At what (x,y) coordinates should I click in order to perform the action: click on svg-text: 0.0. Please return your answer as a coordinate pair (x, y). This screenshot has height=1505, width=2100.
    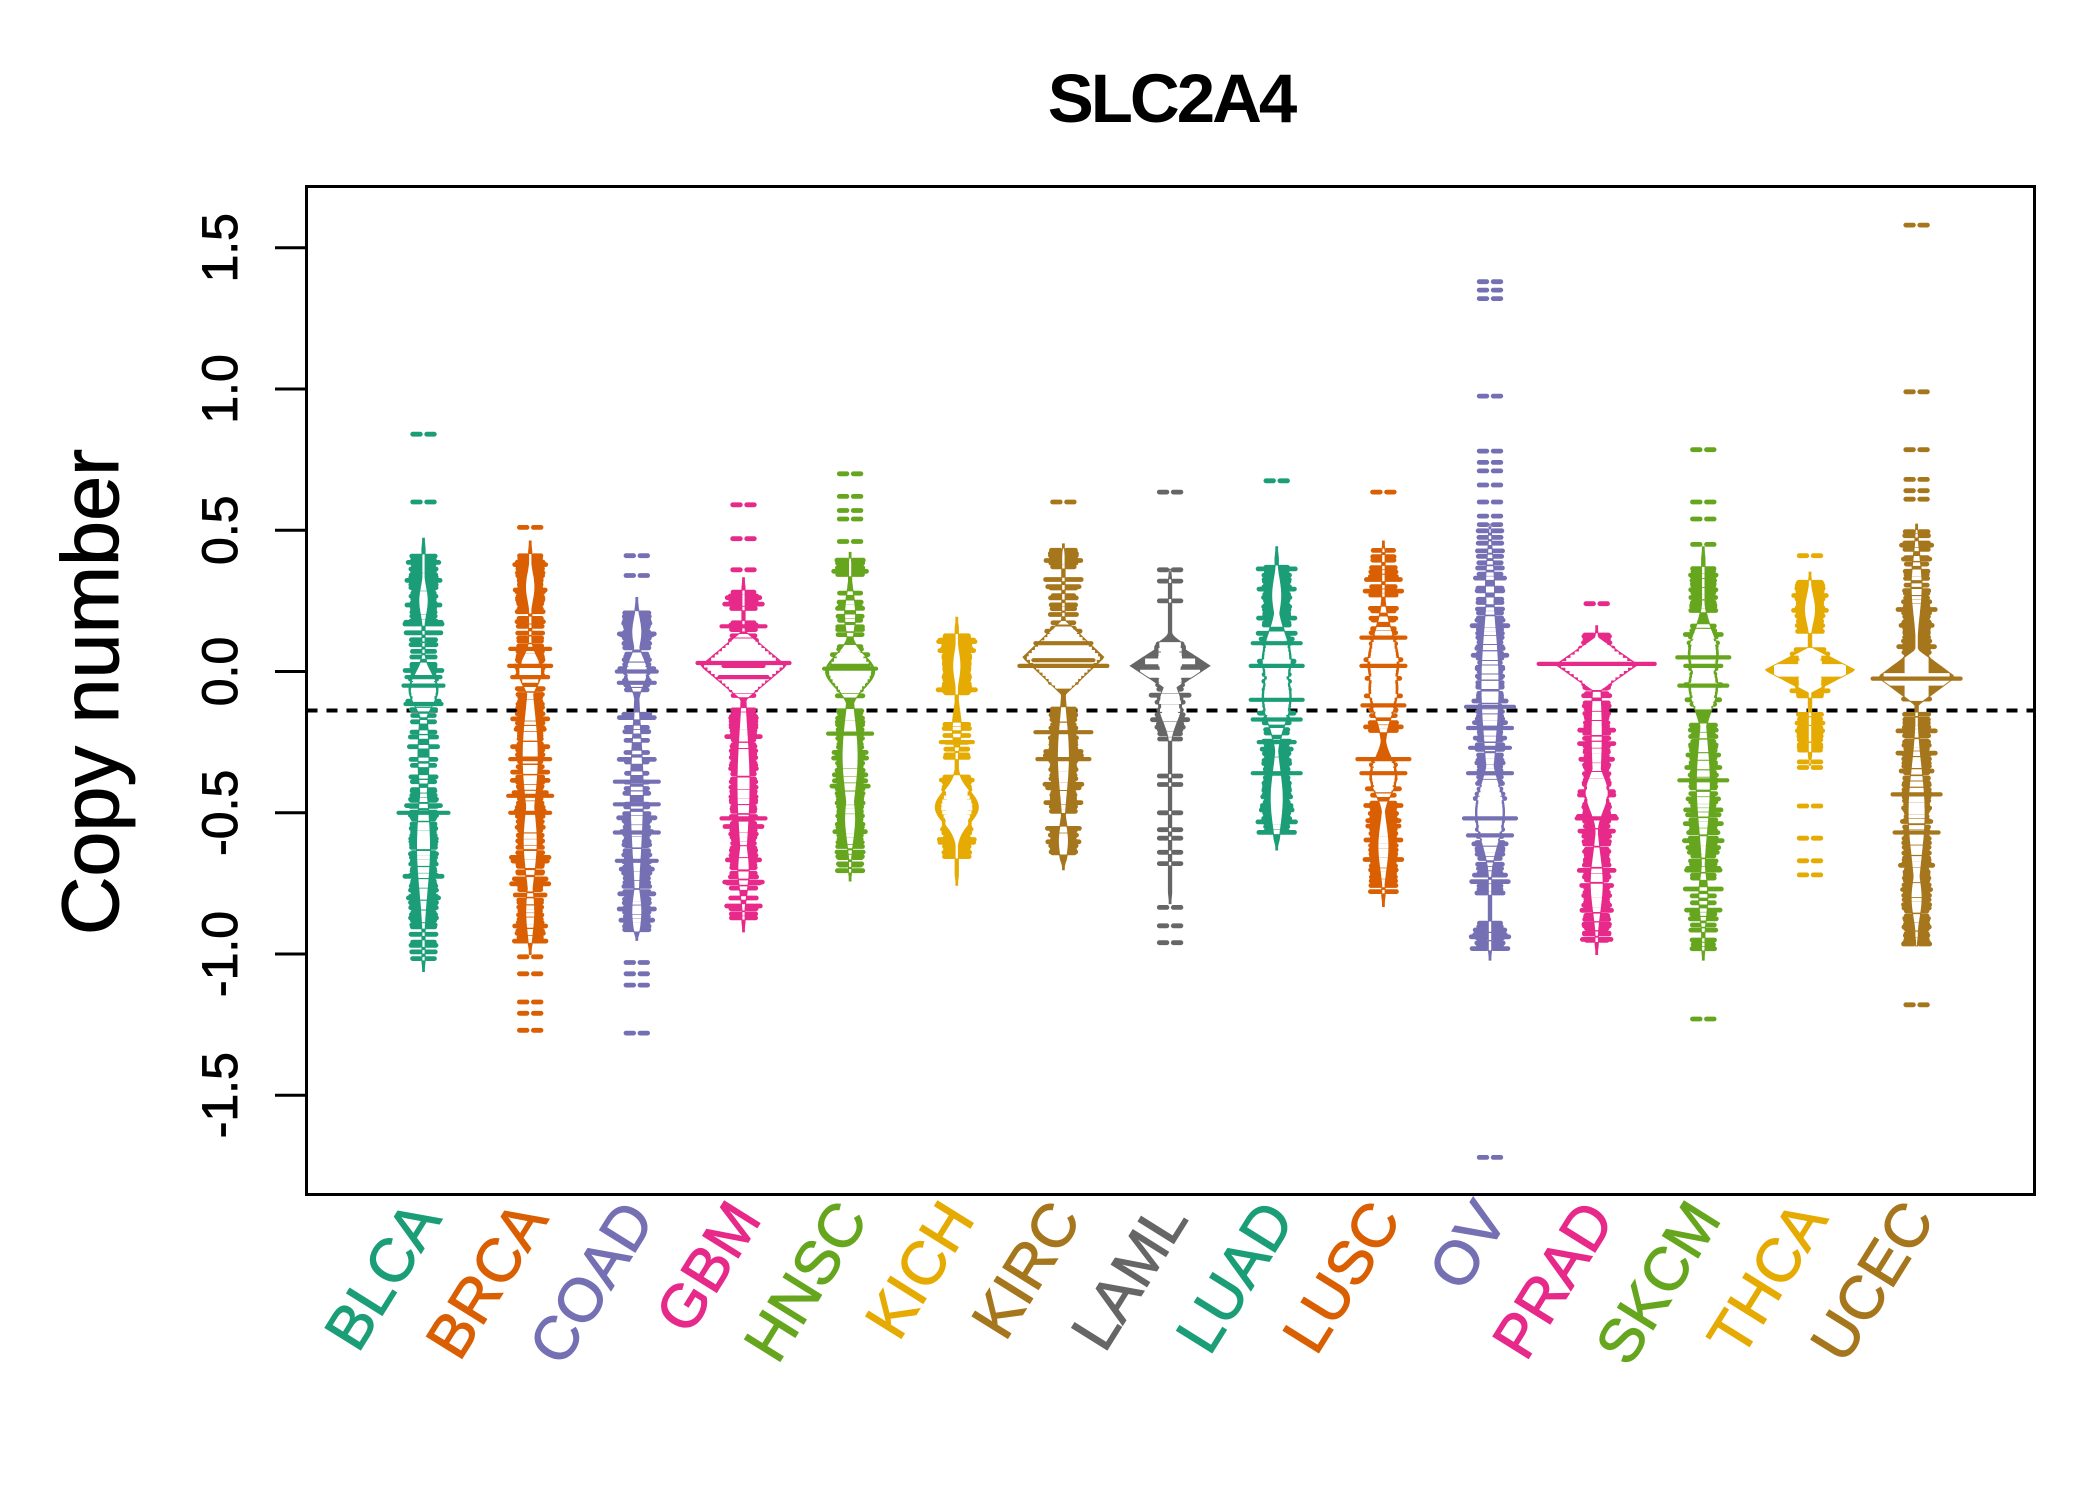
    Looking at the image, I should click on (220, 672).